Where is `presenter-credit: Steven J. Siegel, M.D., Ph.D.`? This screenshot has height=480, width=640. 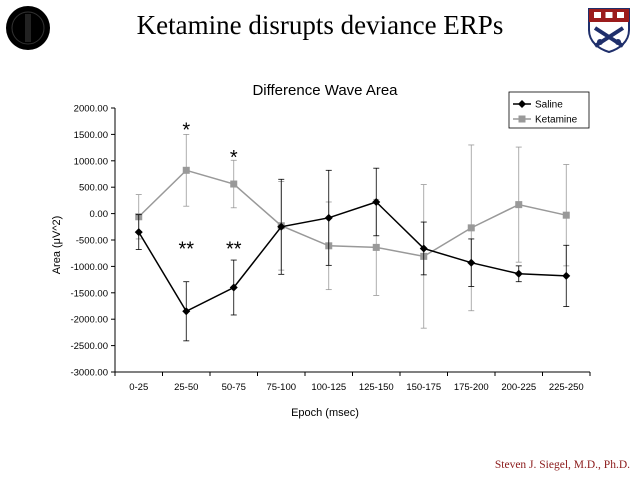 presenter-credit: Steven J. Siegel, M.D., Ph.D. is located at coordinates (562, 465).